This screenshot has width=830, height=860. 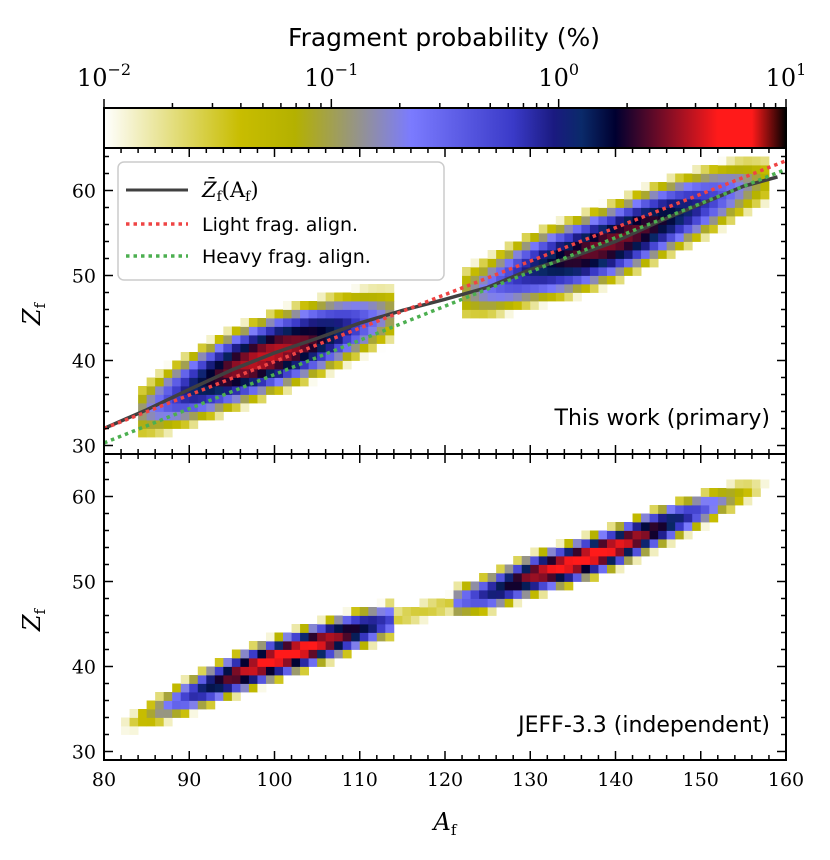 What do you see at coordinates (32, 316) in the screenshot?
I see `ylabel-top-main: Z` at bounding box center [32, 316].